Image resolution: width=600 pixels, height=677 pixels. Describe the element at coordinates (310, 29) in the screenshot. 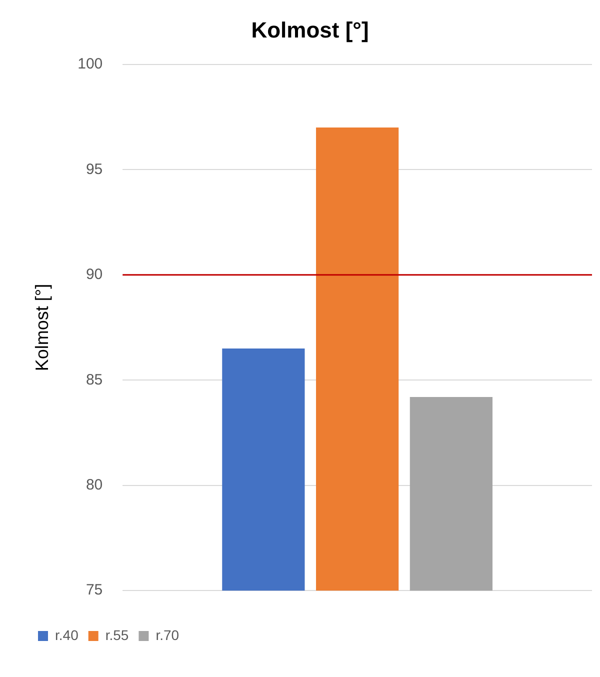

I see `chart-title: Kolmost [°]` at that location.